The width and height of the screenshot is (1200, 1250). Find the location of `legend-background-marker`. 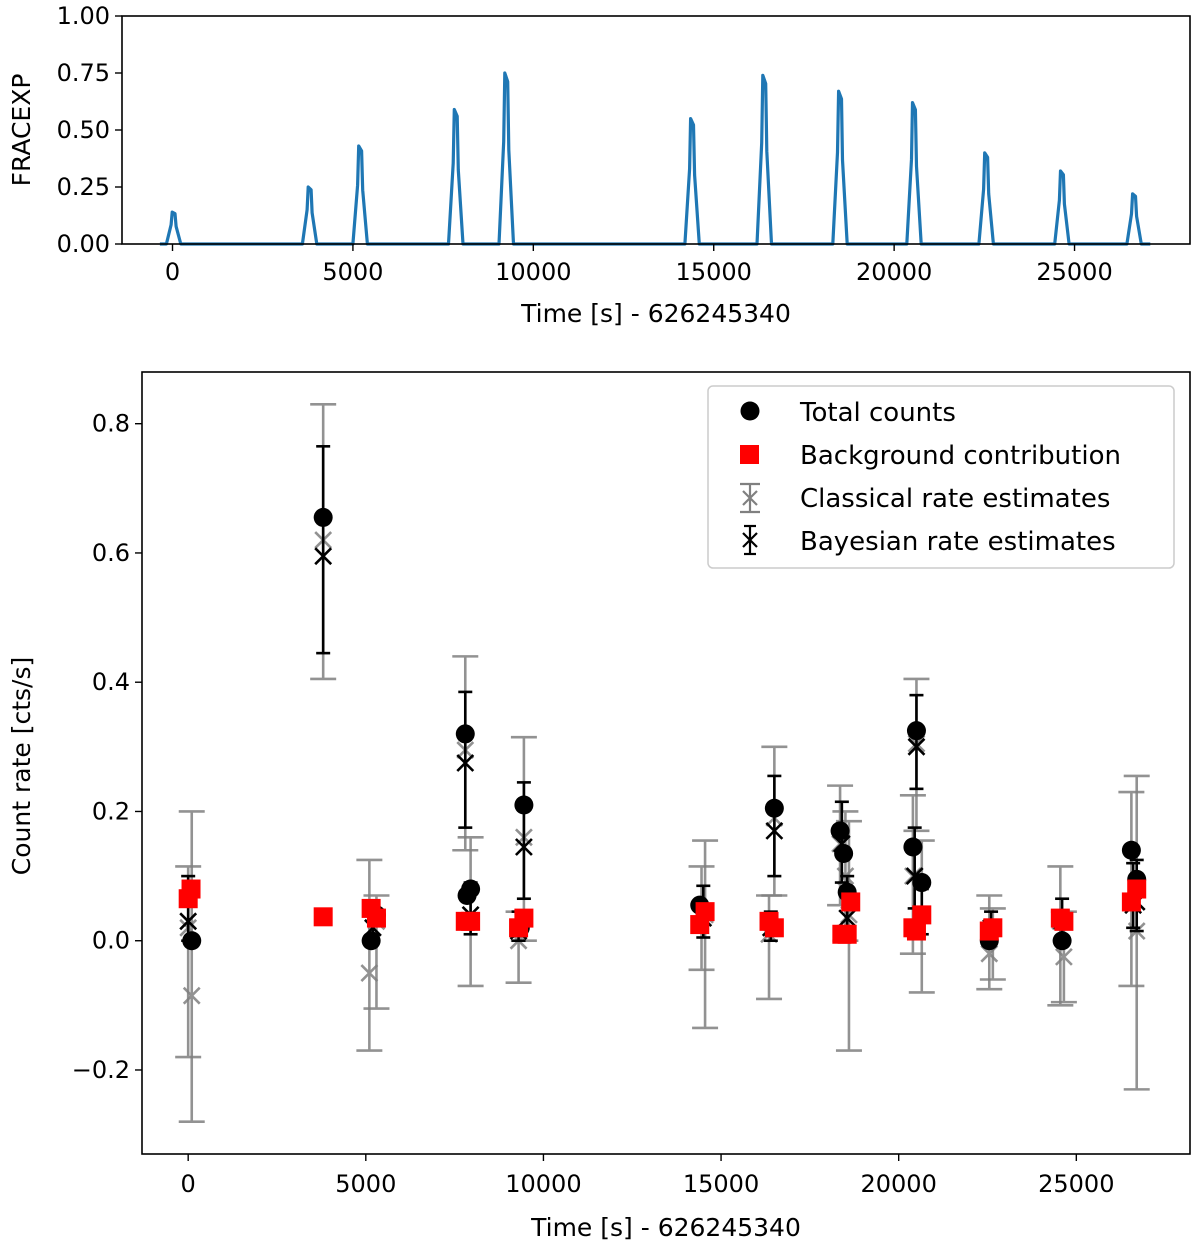

legend-background-marker is located at coordinates (749, 454).